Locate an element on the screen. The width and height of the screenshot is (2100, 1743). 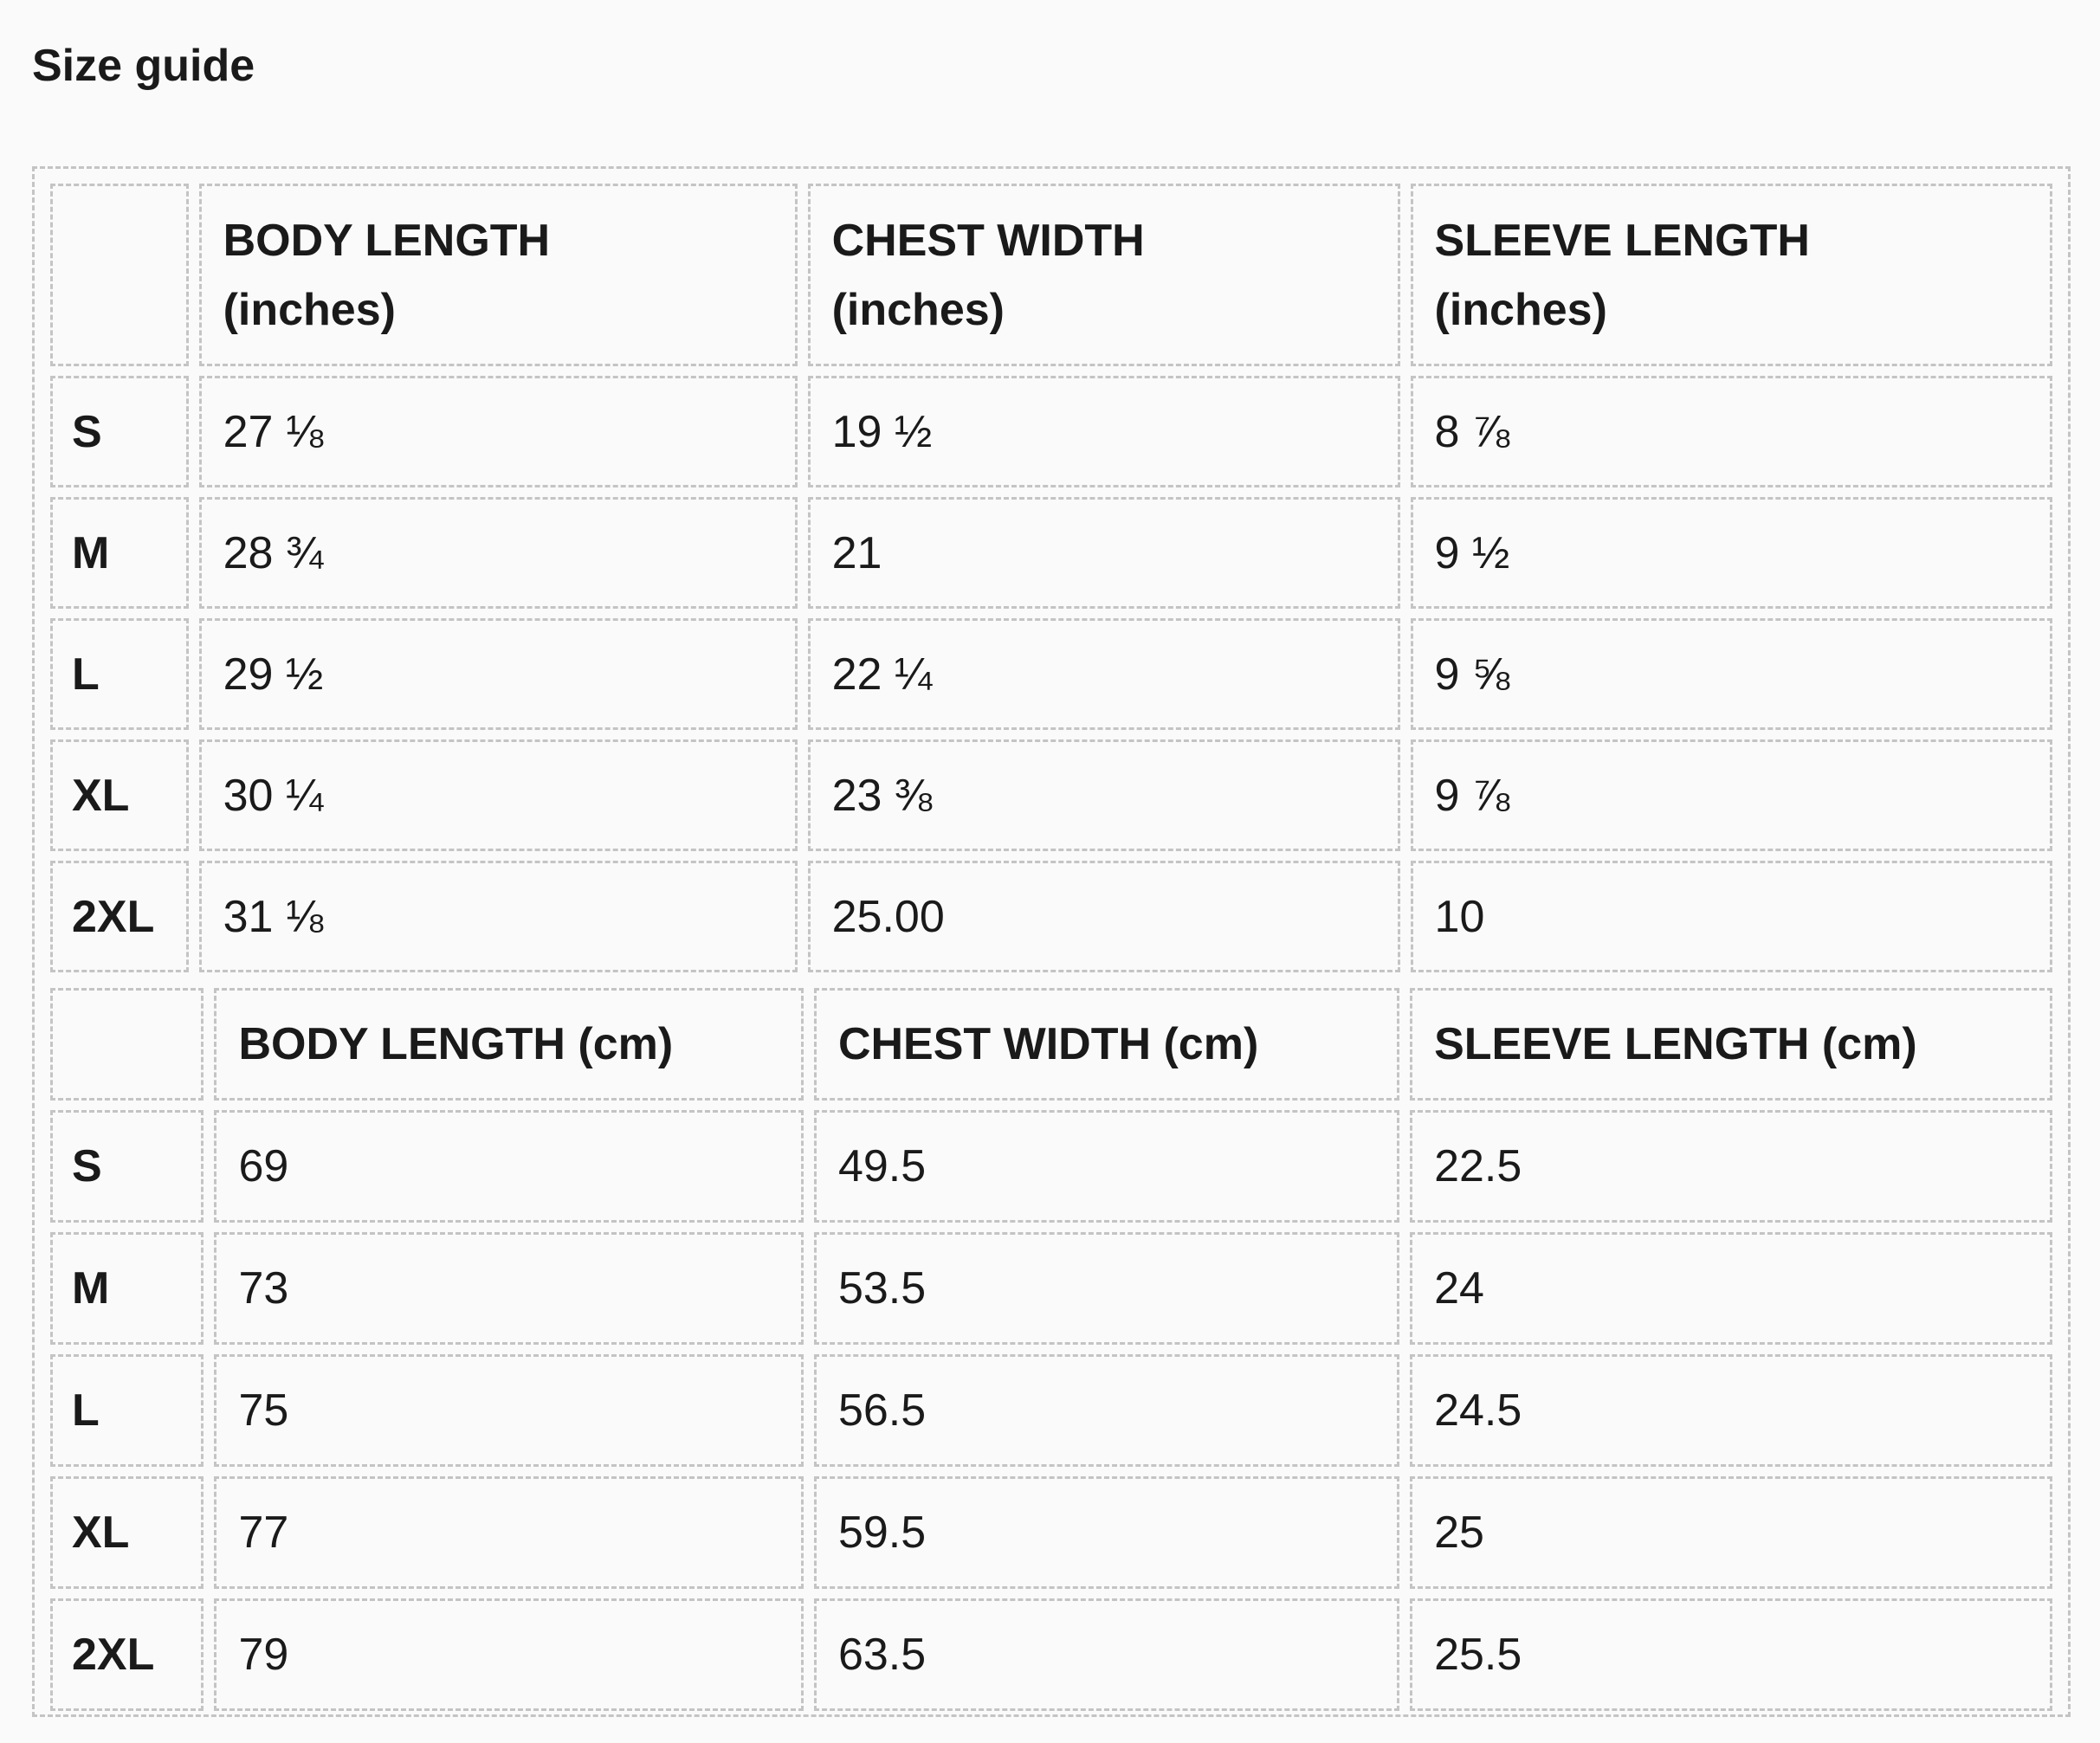
measurement-cell: 21 is located at coordinates (1103, 553).